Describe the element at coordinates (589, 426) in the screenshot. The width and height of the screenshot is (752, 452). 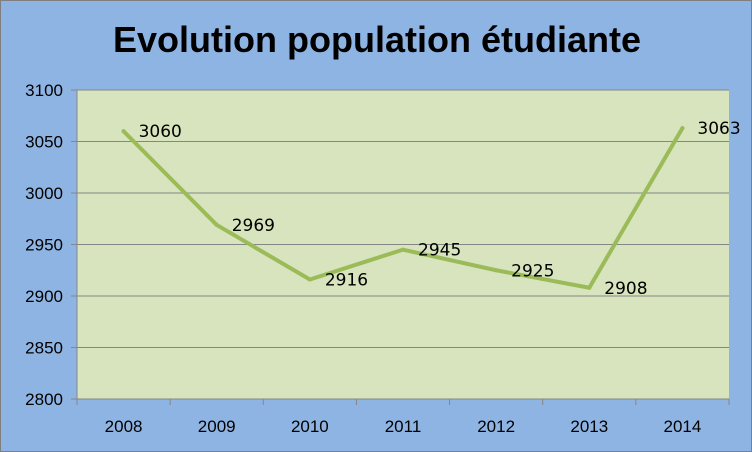
I see `x-tick-label: 2013` at that location.